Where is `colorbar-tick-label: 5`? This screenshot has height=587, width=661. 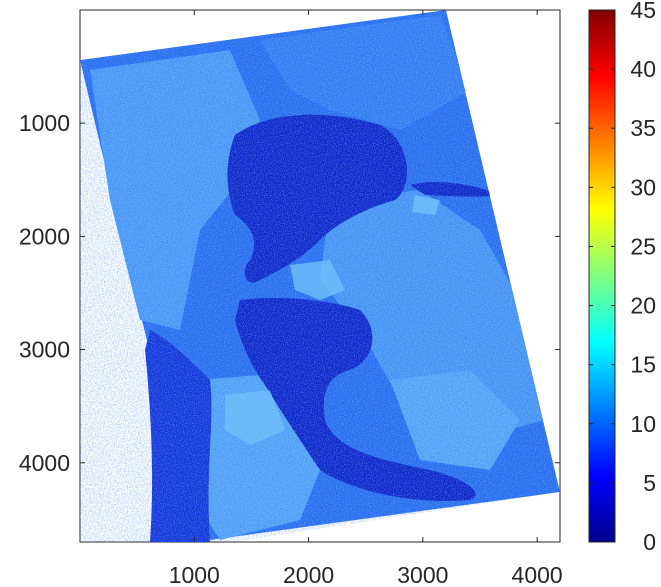
colorbar-tick-label: 5 is located at coordinates (649, 483).